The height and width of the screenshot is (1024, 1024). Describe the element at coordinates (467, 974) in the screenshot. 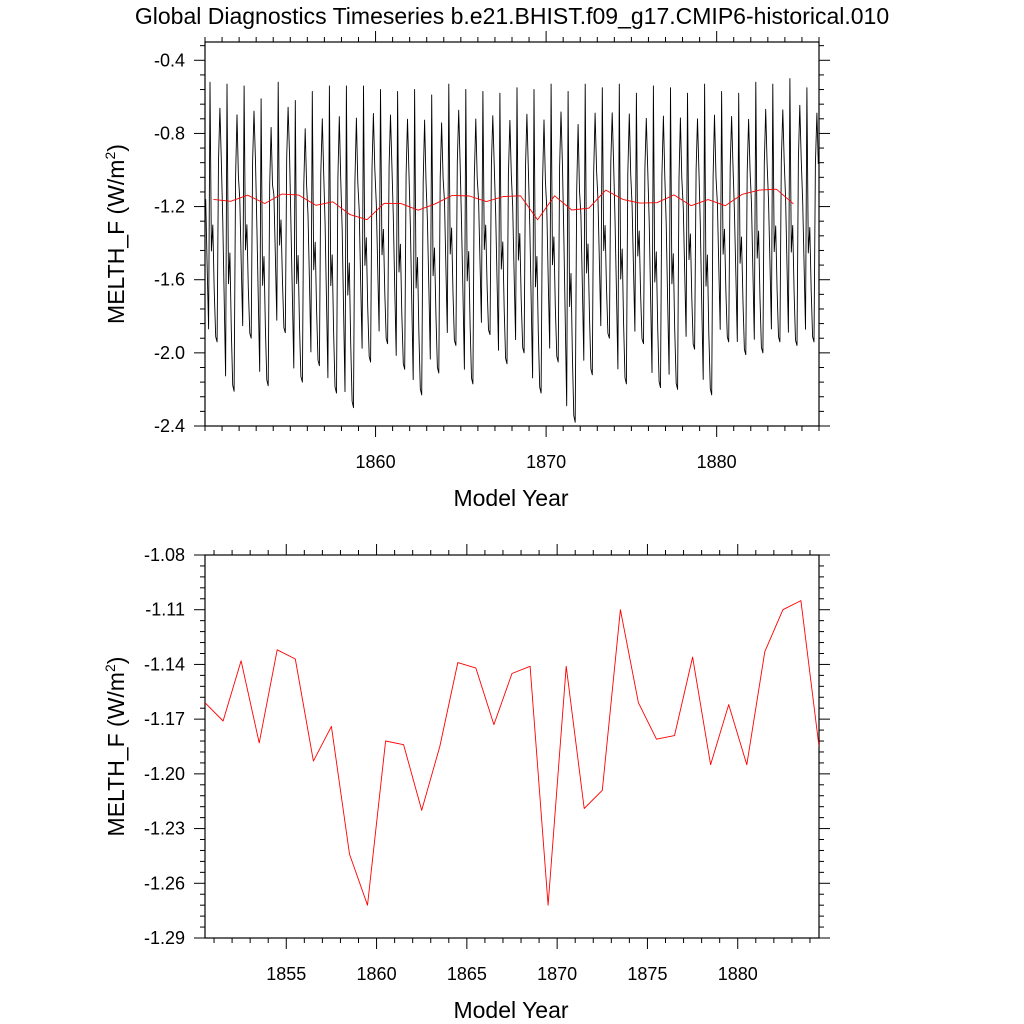

I see `x-tick-label: 1865` at that location.